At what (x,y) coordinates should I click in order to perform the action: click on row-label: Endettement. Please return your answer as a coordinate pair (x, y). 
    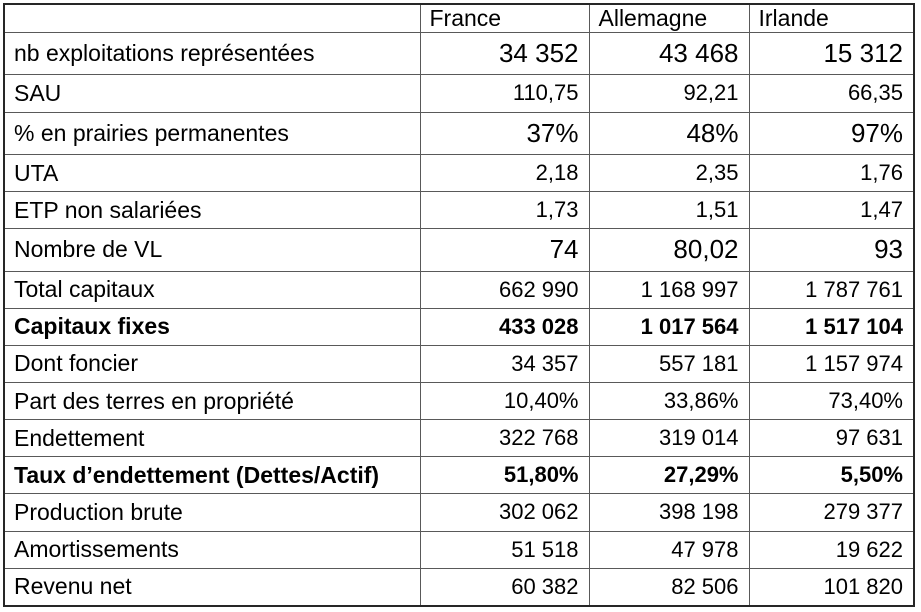
    Looking at the image, I should click on (212, 438).